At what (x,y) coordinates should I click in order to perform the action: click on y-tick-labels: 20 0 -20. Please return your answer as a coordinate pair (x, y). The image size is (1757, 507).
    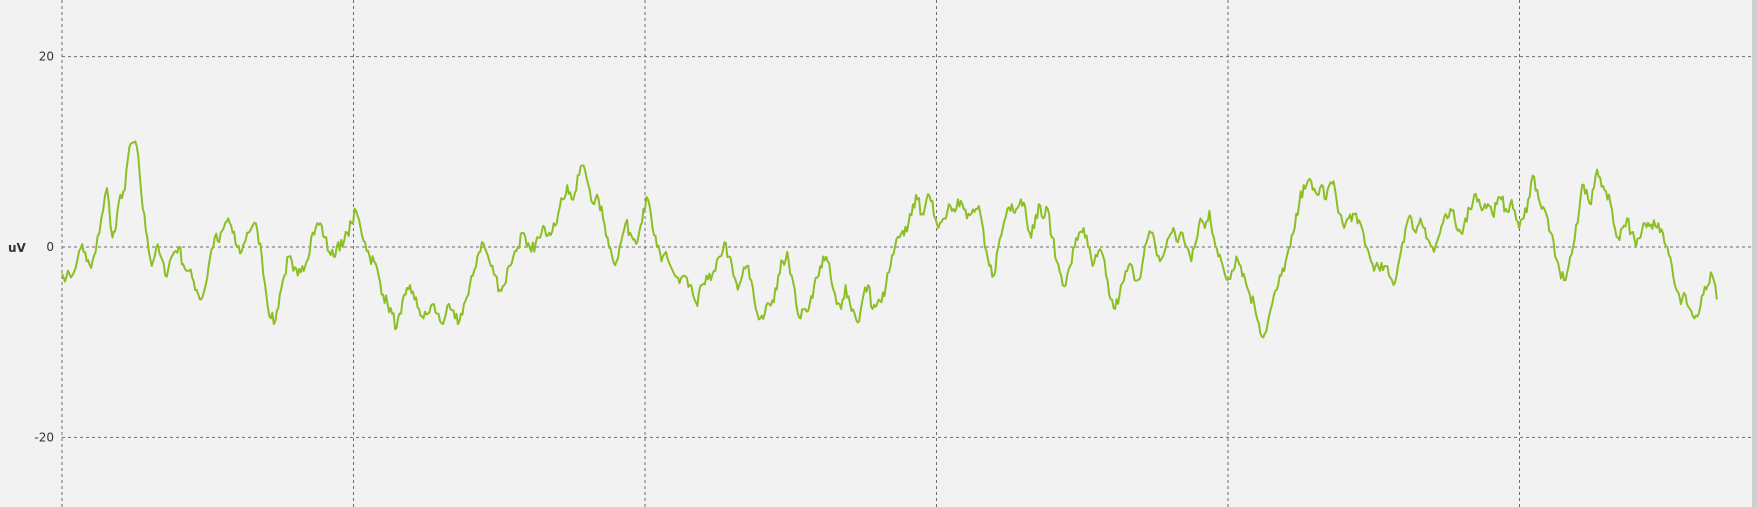
    Looking at the image, I should click on (44, 247).